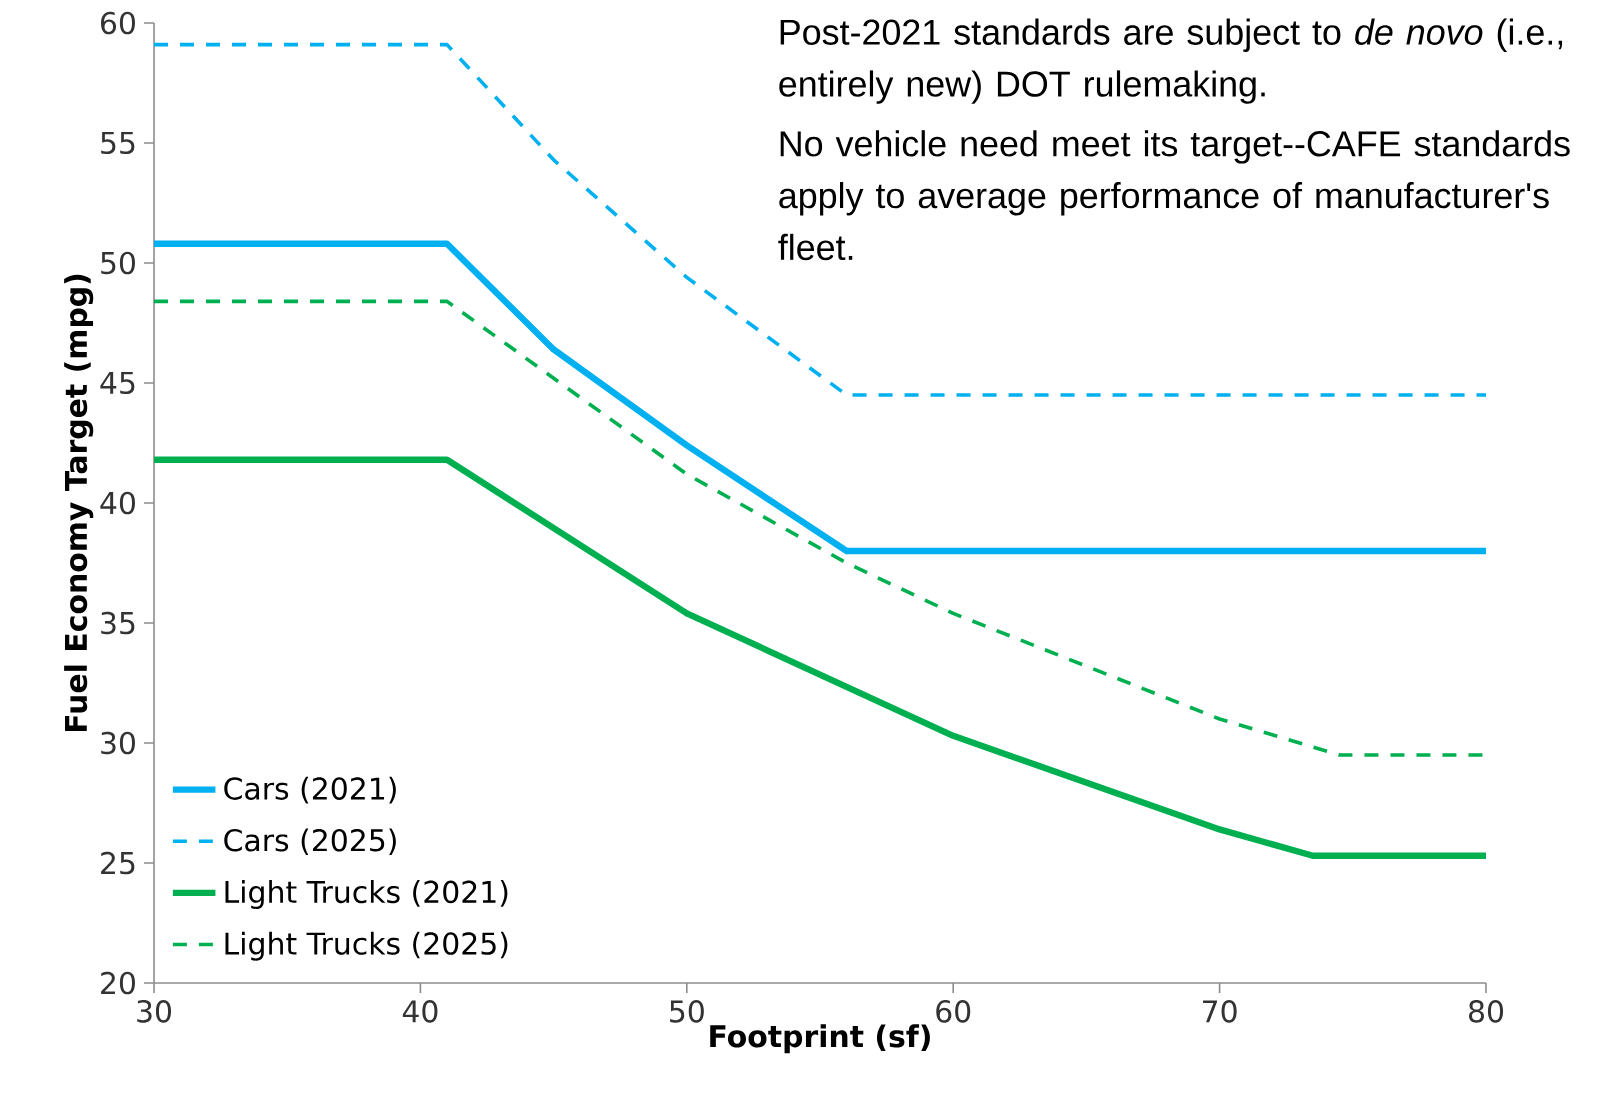  I want to click on y-tick-label: 55, so click(118, 143).